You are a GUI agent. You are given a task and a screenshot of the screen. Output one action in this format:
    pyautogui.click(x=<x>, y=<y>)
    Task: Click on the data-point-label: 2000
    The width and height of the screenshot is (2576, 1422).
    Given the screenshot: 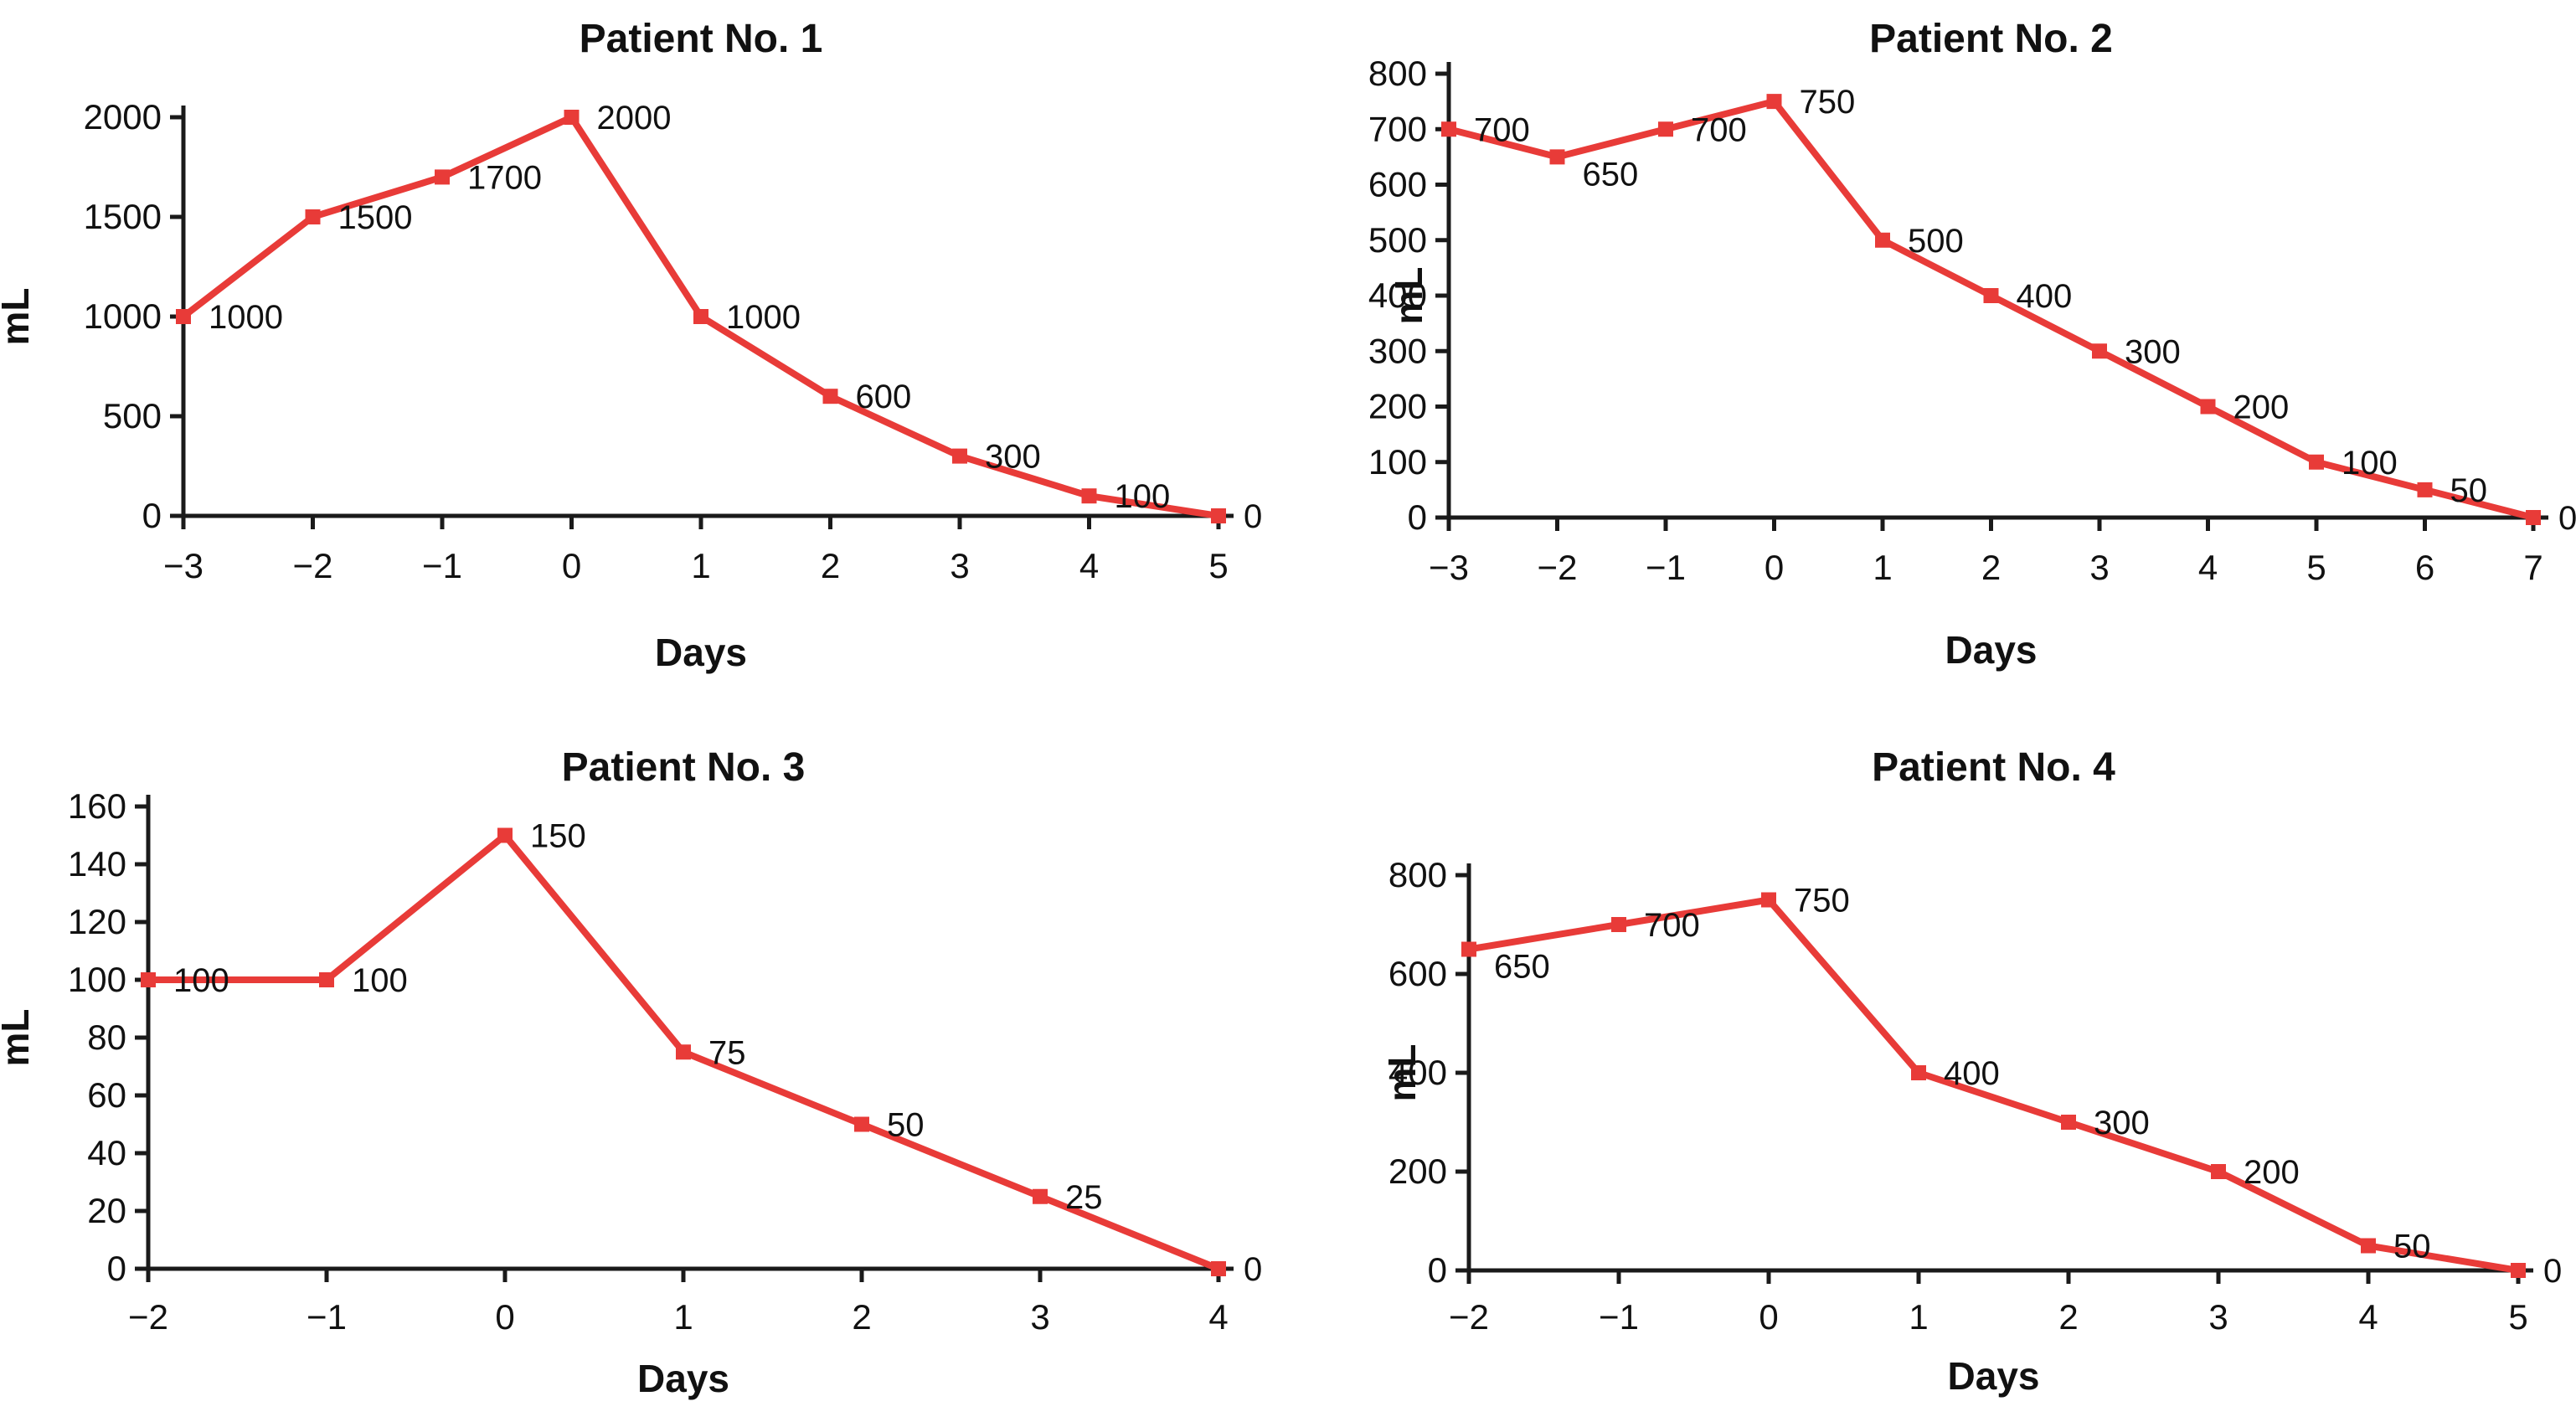 What is the action you would take?
    pyautogui.click(x=634, y=118)
    